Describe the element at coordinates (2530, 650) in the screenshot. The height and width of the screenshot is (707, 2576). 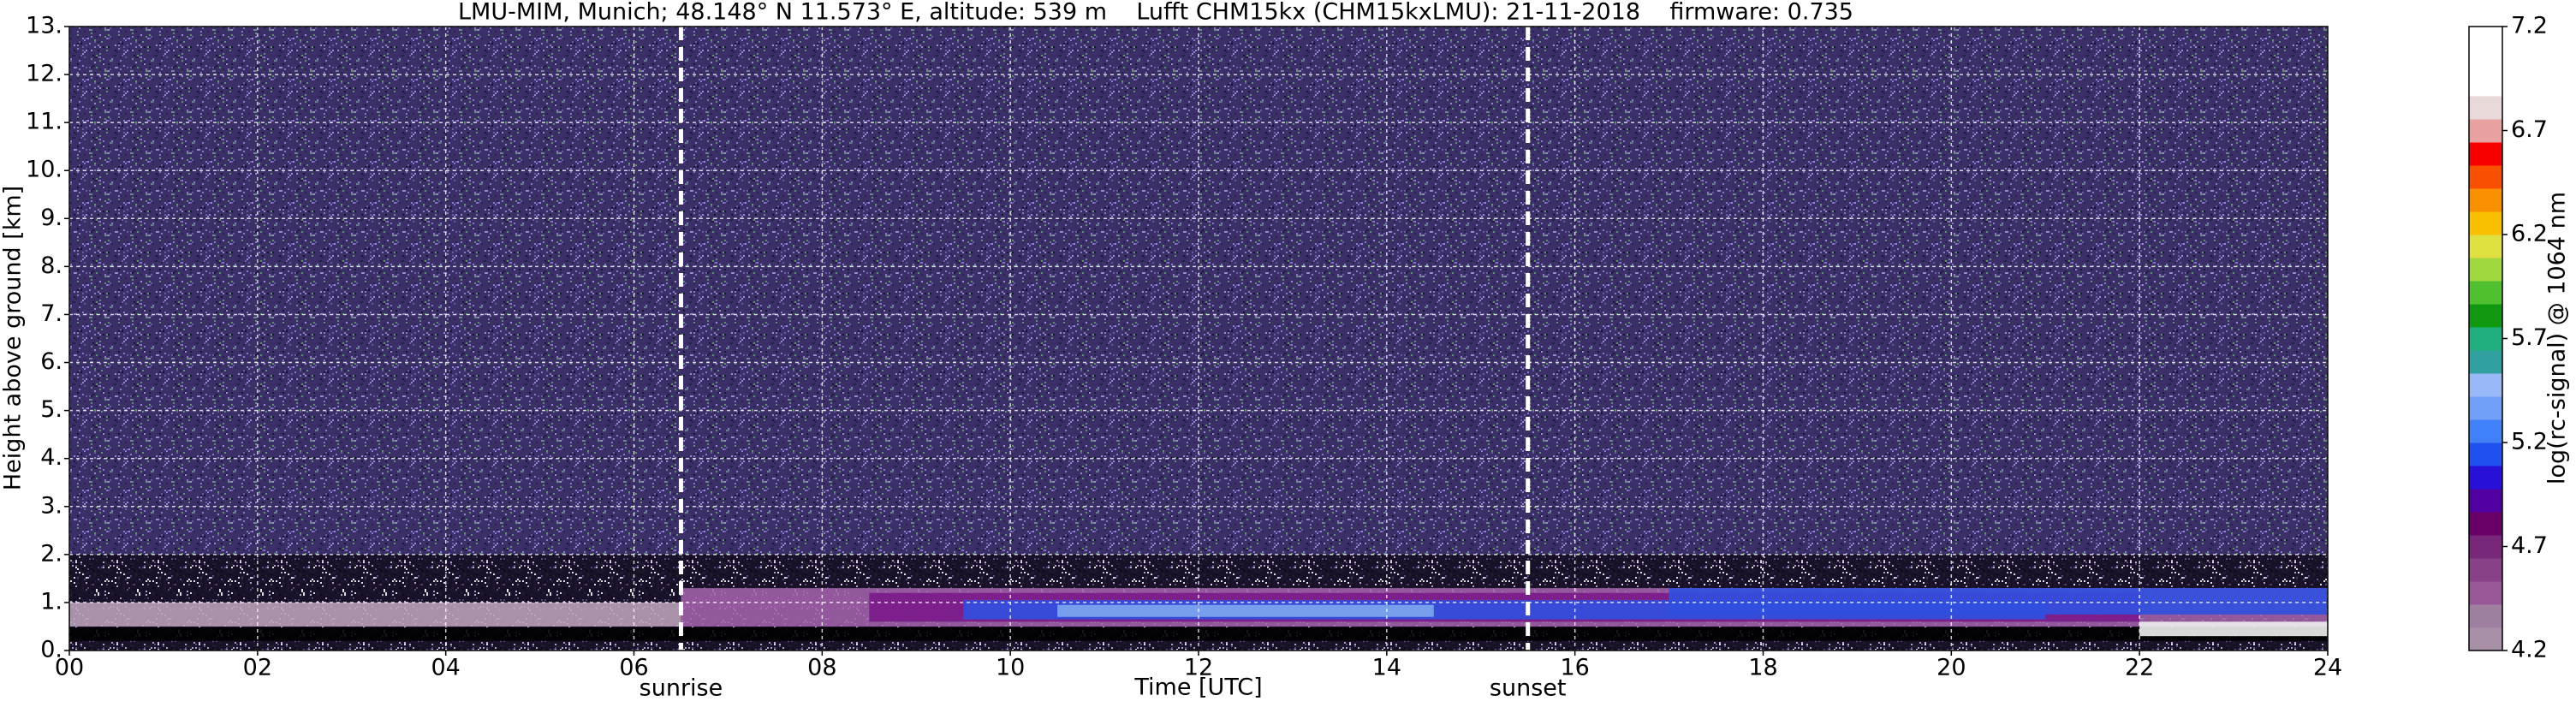
I see `colorbar-tick-label: 4.2` at that location.